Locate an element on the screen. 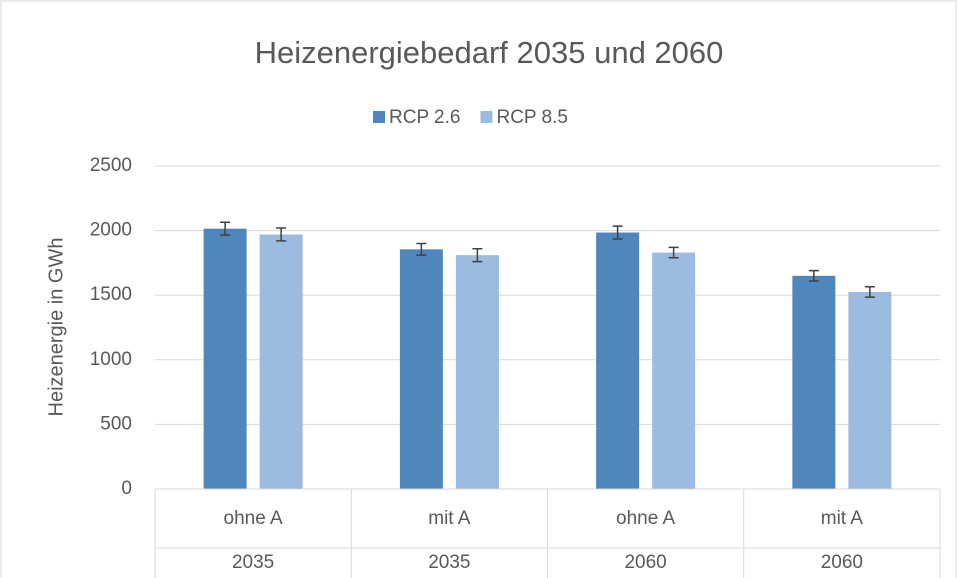 The width and height of the screenshot is (957, 578). legend-label: RCP 2.6 is located at coordinates (424, 117).